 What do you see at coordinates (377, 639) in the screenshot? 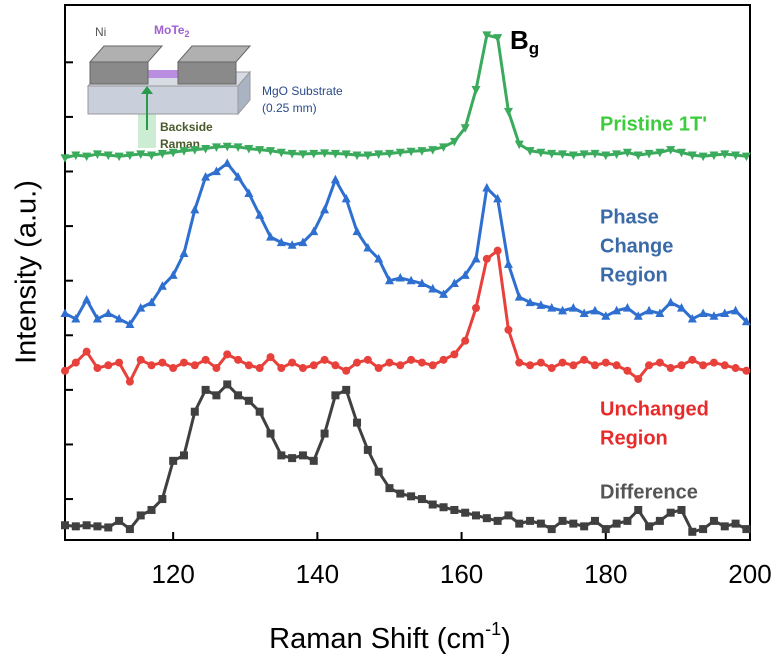
I see `x-axis-label-text: Raman Shift (cm` at bounding box center [377, 639].